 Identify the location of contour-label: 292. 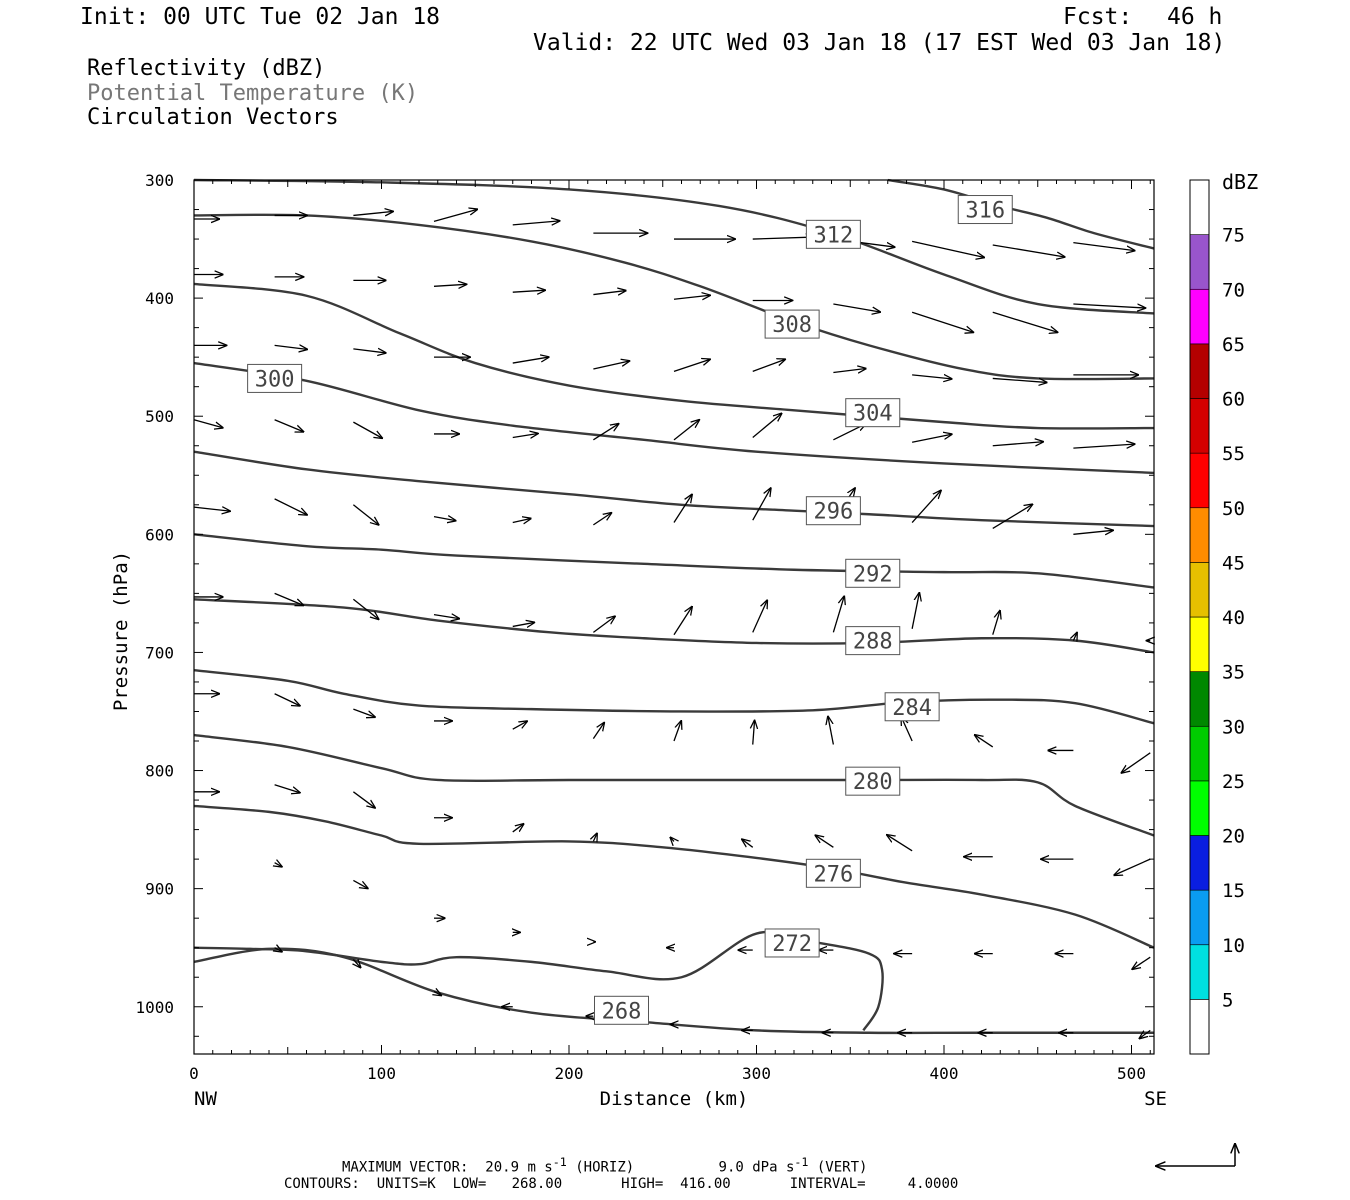
(873, 574).